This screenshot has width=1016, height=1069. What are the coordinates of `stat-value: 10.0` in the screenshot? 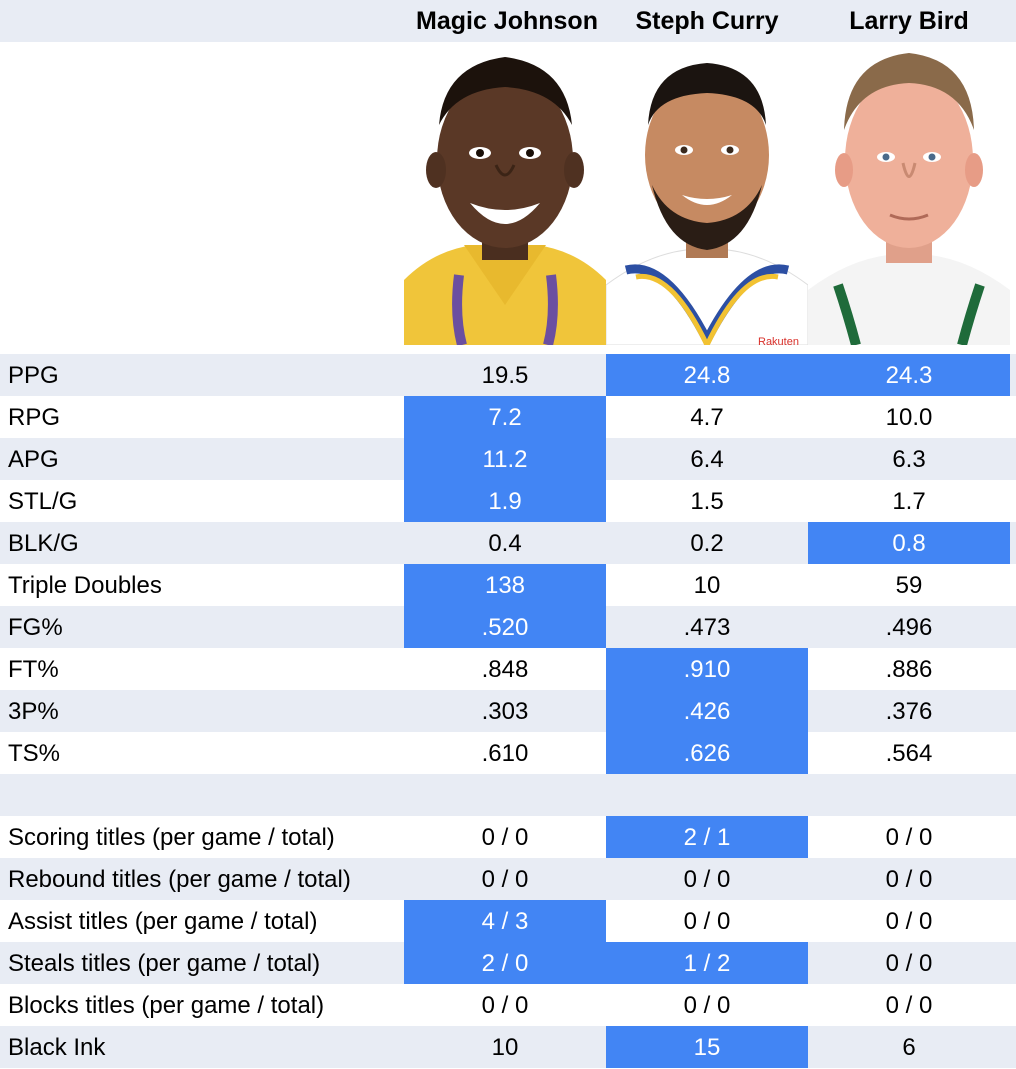 It's located at (909, 417).